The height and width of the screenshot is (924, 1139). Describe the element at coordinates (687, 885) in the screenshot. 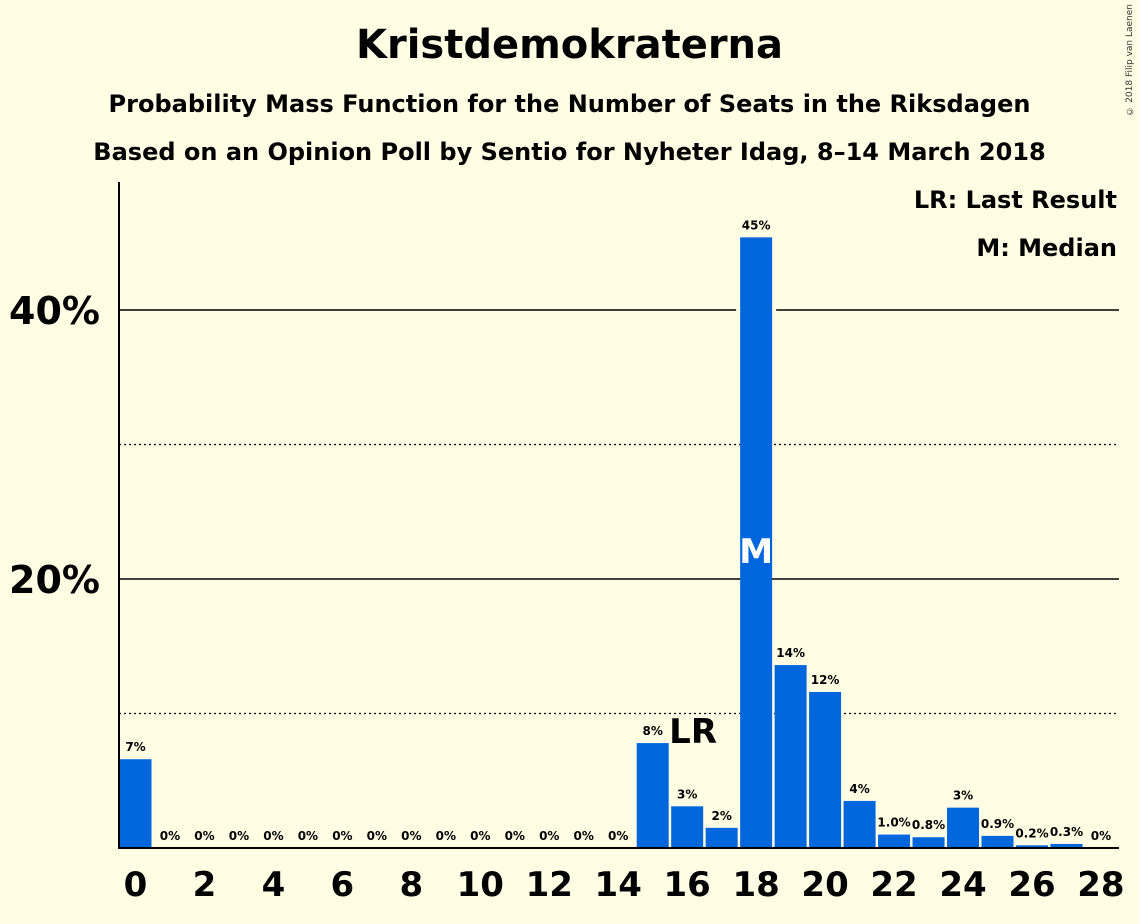

I see `x-tick-label: 16` at that location.